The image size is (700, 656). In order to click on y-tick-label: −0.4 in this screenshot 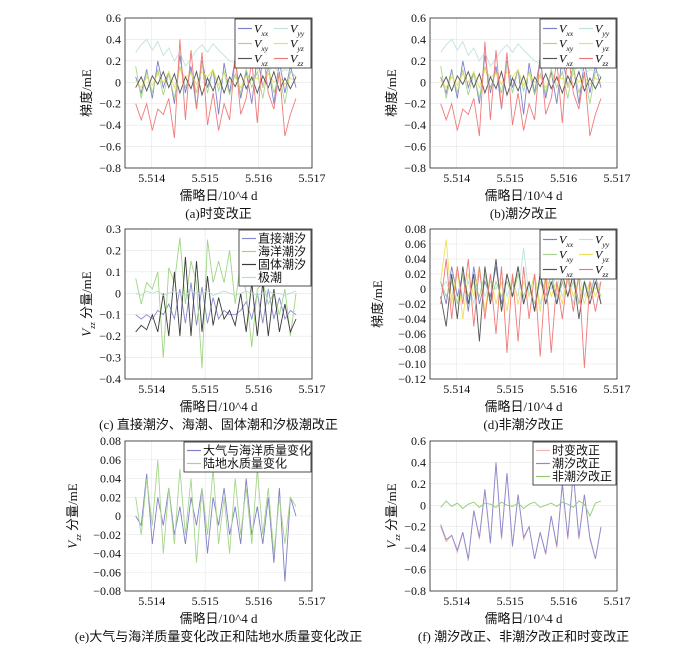, I will do `click(110, 125)`.